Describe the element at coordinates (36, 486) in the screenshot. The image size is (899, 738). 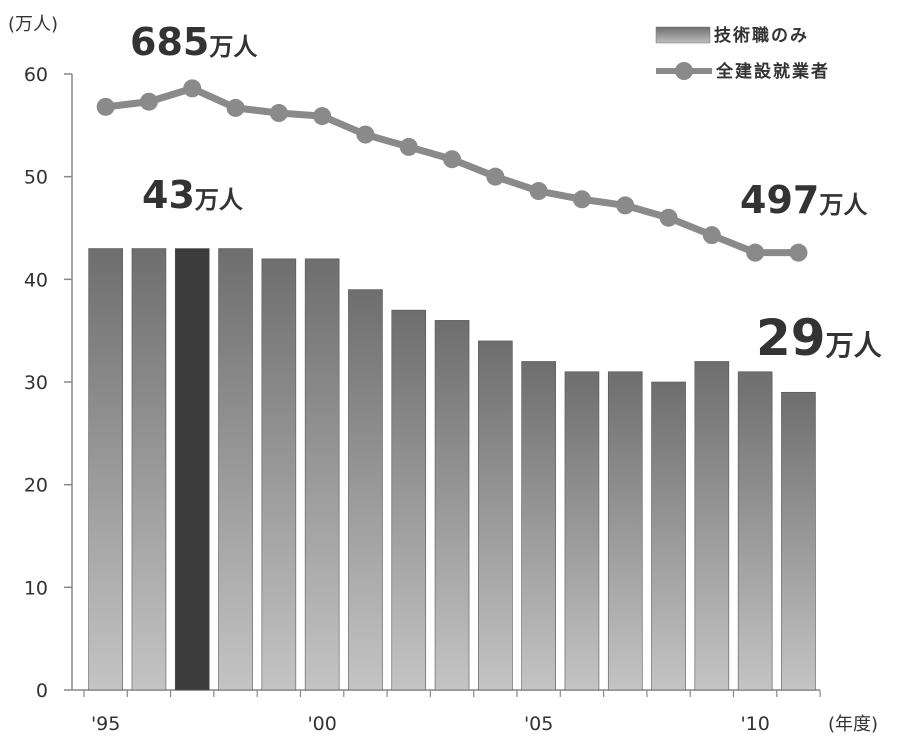
I see `y-tick-label: 20` at that location.